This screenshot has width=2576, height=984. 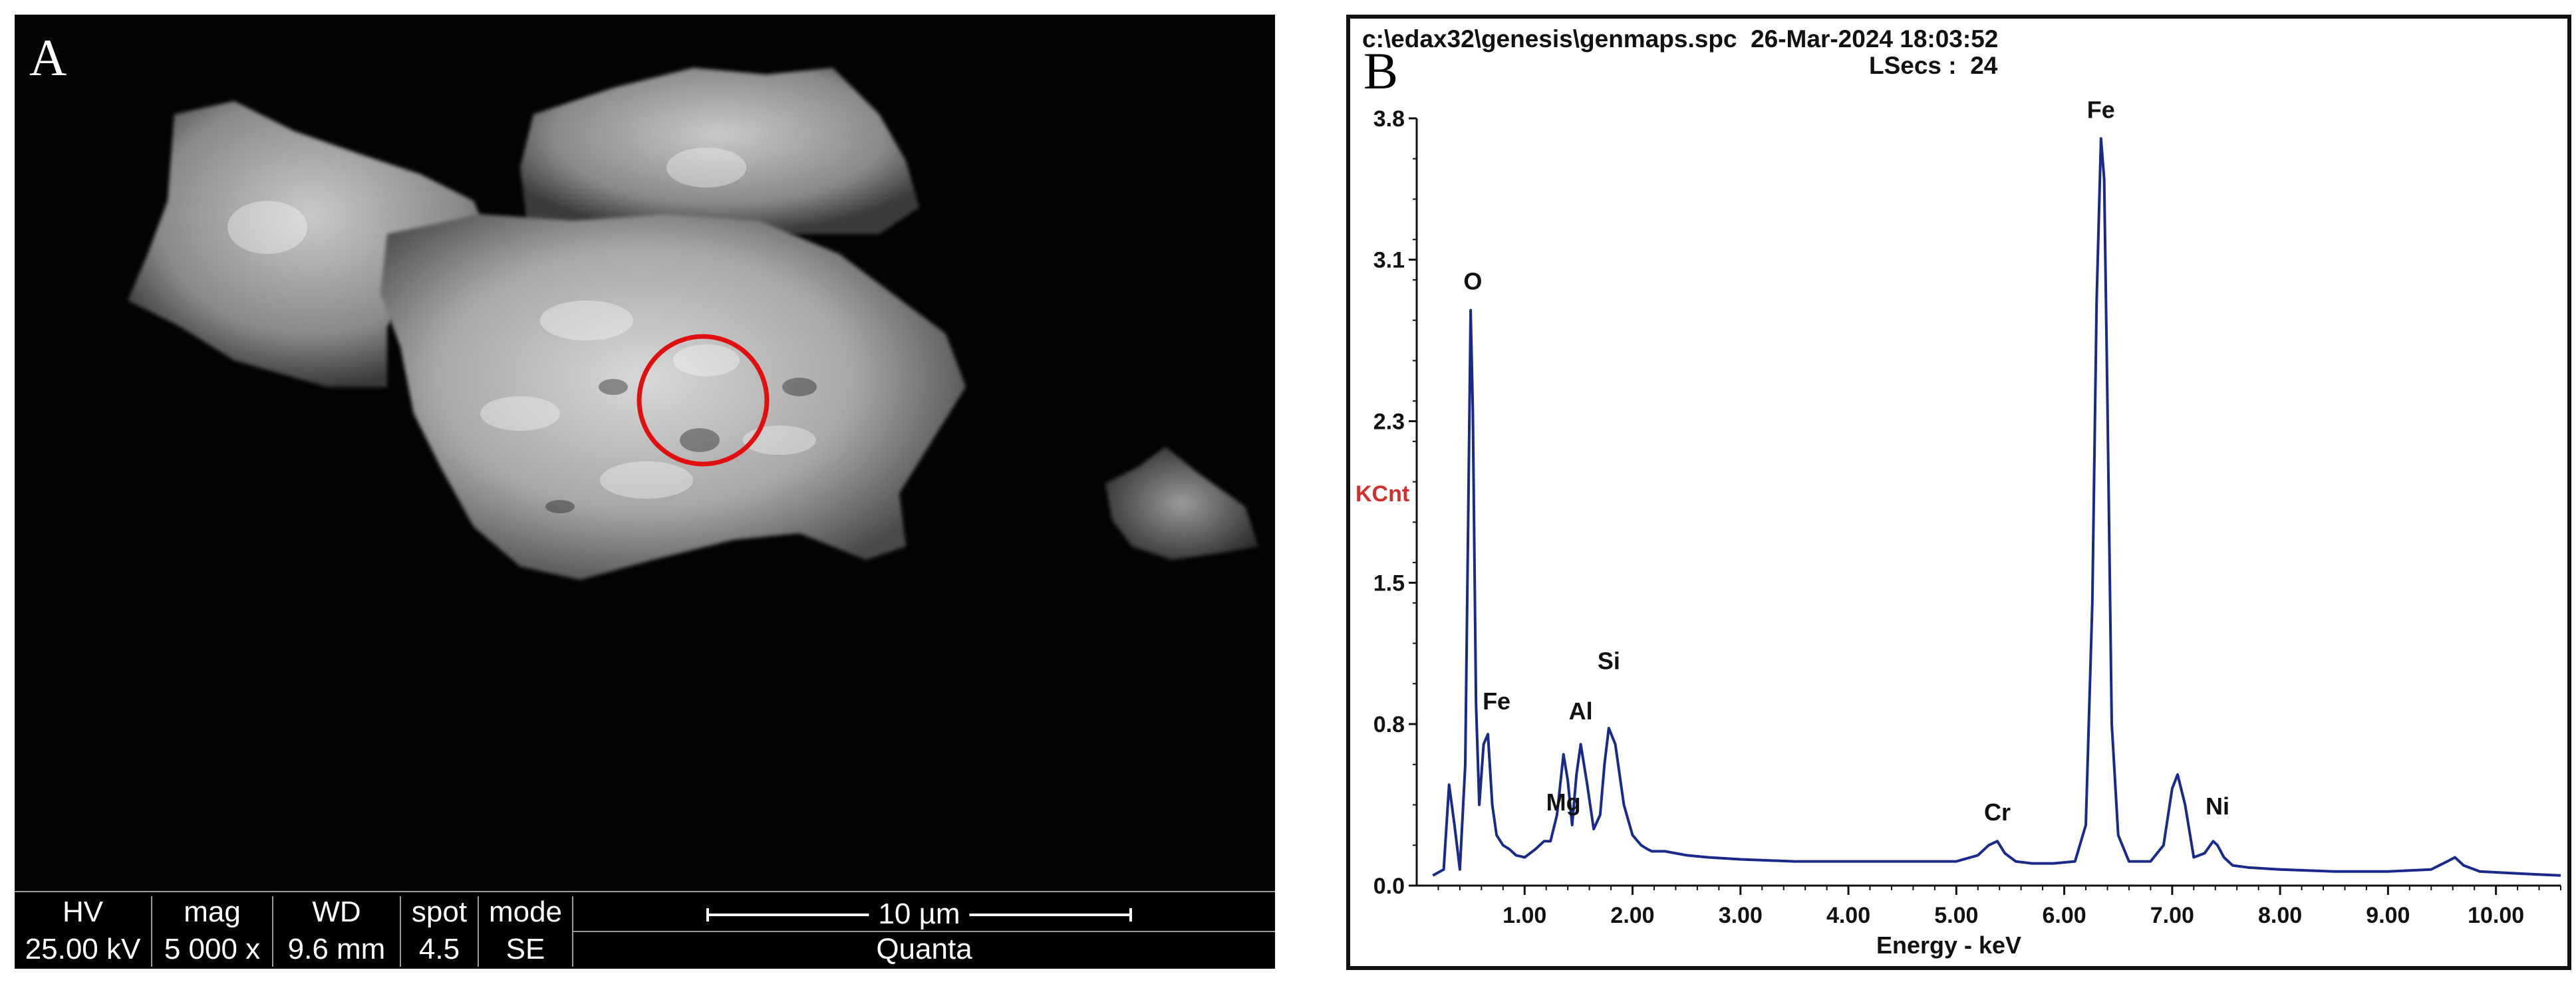 I want to click on particle-main-body, so click(x=673, y=397).